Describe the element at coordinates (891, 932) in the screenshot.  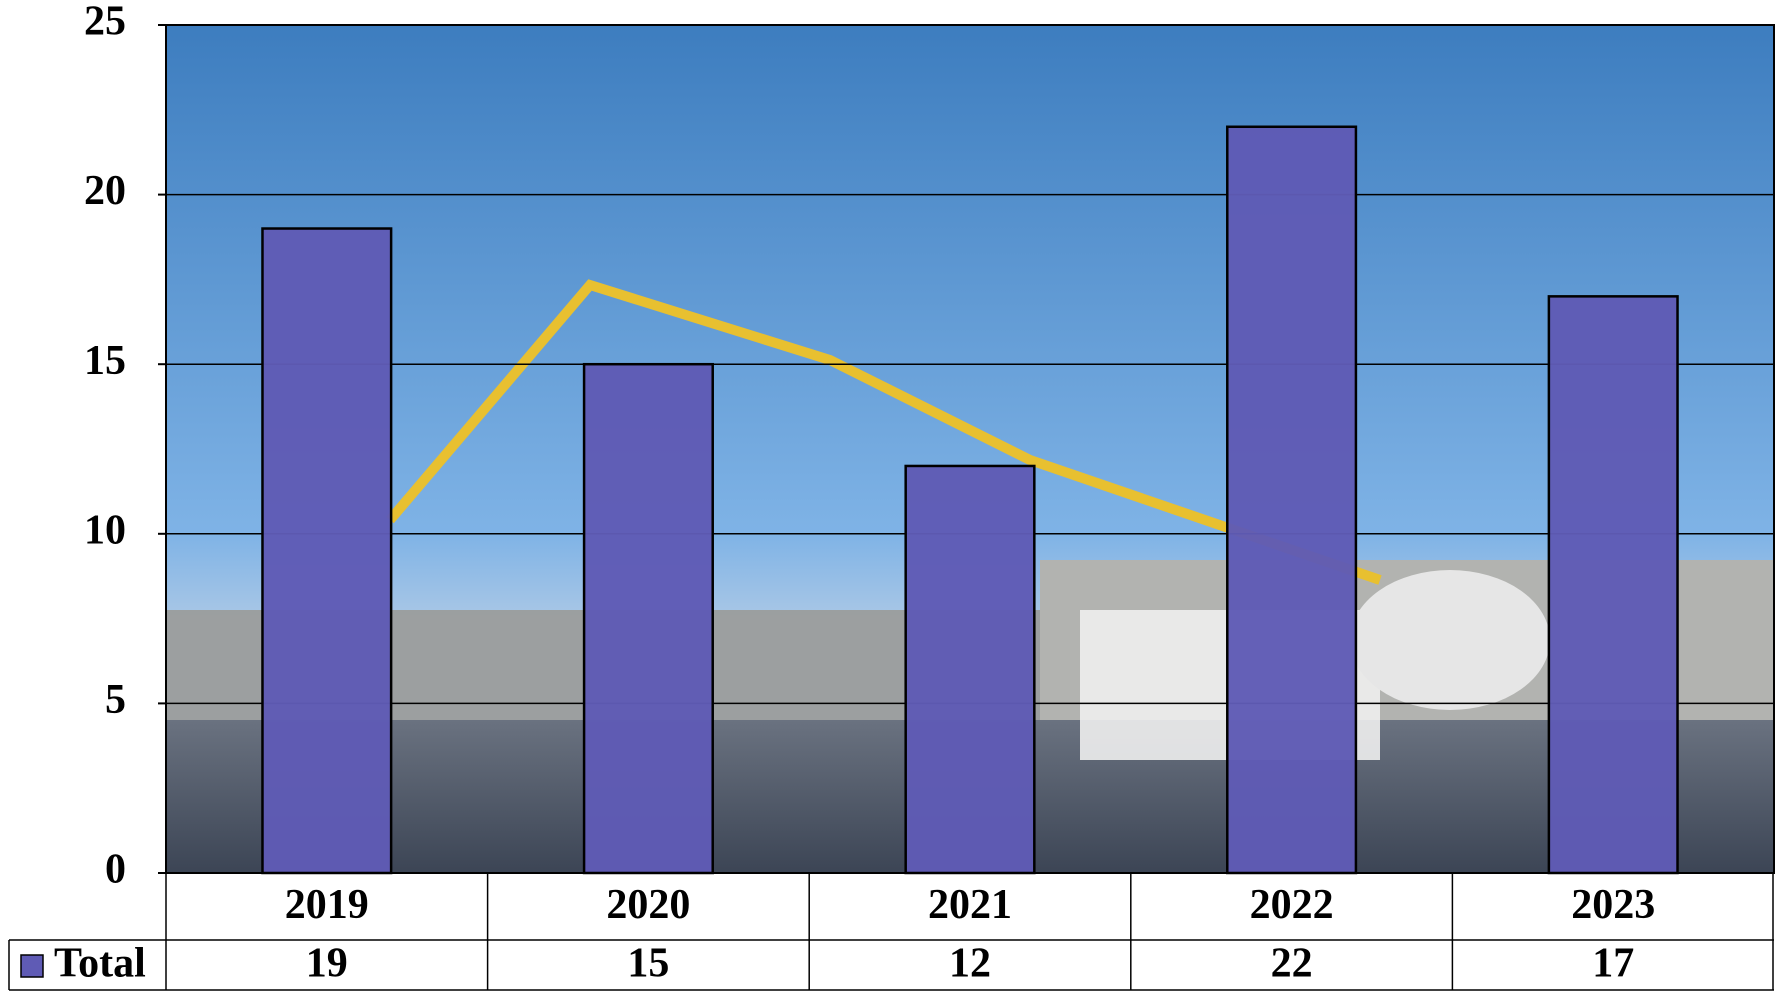
I see `data-table: 2019 2020 2021 2022 2023 Total 19 15 12 22 17` at that location.